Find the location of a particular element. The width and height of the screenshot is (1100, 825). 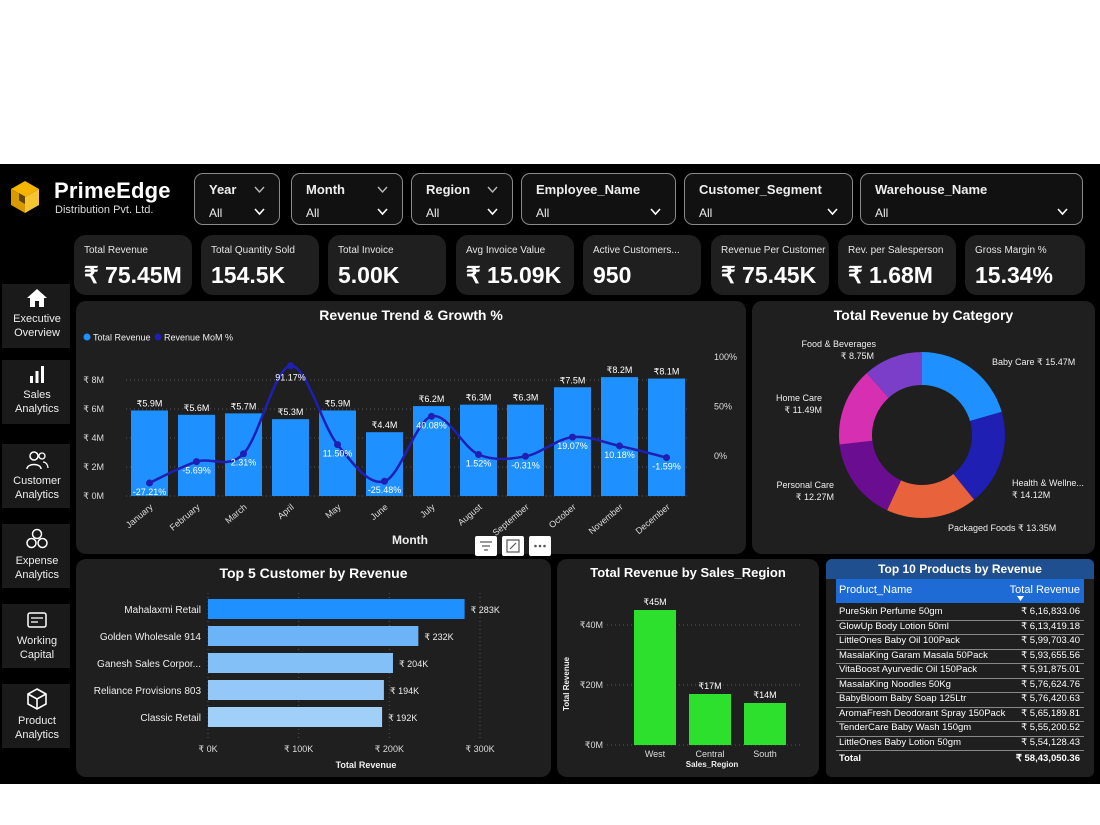

table-header: Product_Name Total Revenue is located at coordinates (960, 591).